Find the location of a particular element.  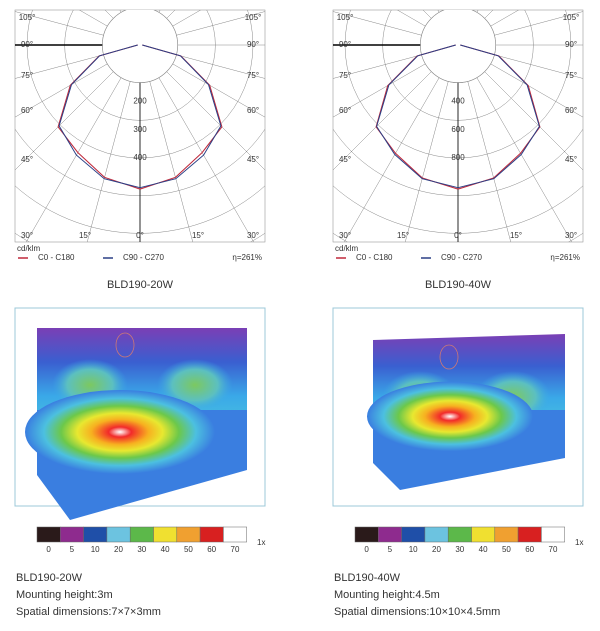

caption-line: Spatial dimensions:7×7×3mm is located at coordinates (88, 612).